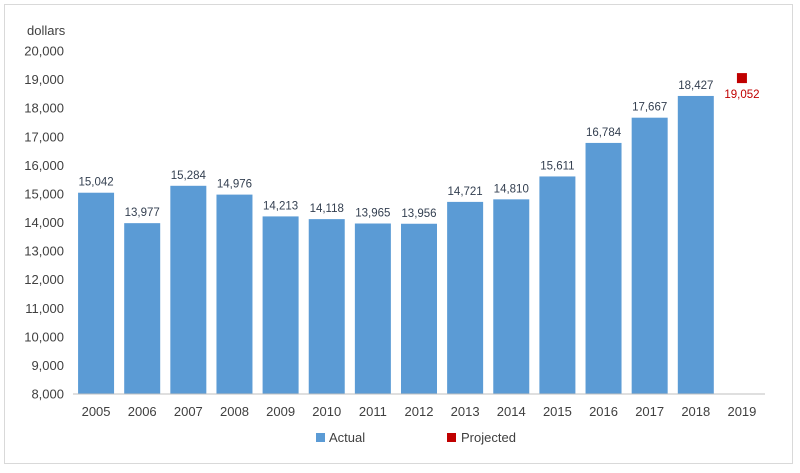  I want to click on data-label-actual: 17,667, so click(649, 108).